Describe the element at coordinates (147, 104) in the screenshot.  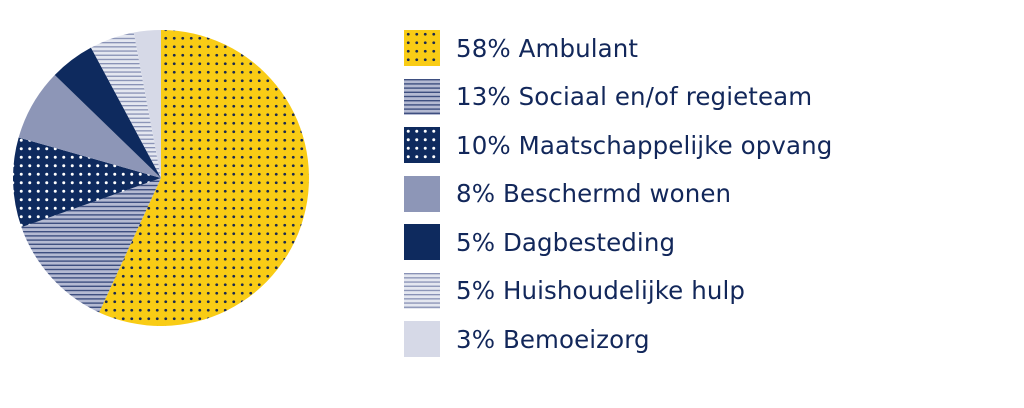
I see `pie-slice-bemoeizorg` at that location.